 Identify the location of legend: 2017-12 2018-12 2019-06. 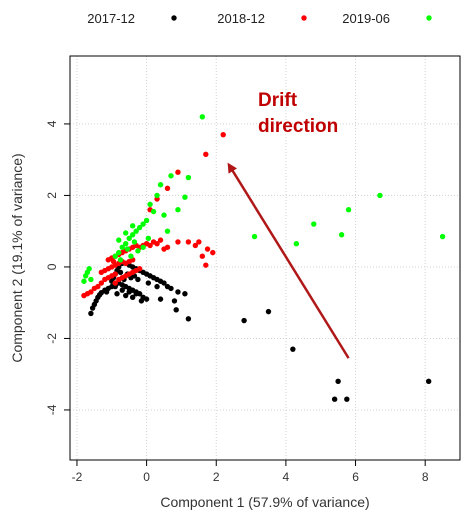
(259, 18).